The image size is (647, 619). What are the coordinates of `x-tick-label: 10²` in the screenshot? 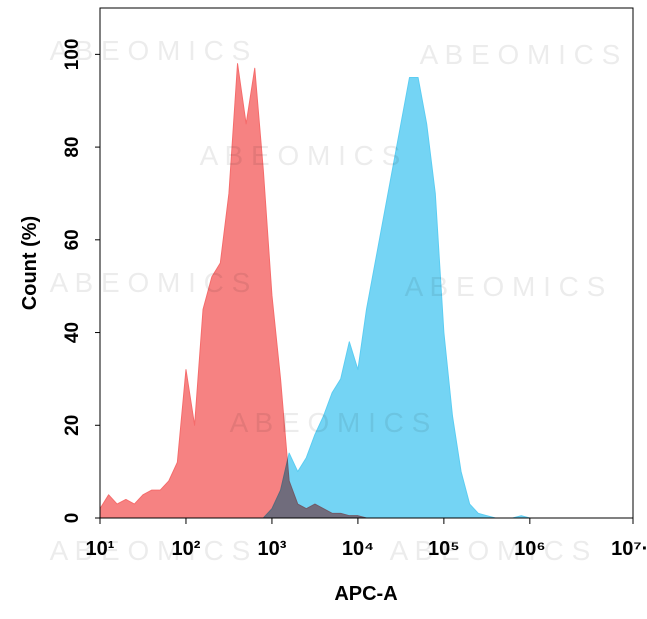 It's located at (186, 549).